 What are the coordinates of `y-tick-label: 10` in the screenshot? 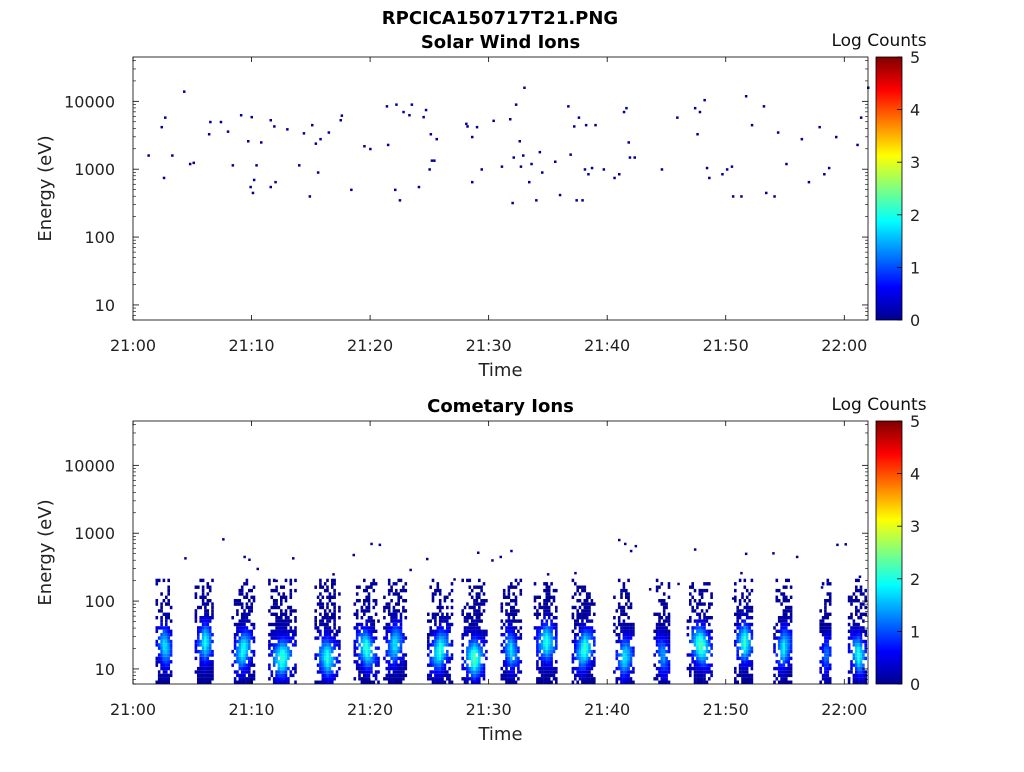 It's located at (105, 305).